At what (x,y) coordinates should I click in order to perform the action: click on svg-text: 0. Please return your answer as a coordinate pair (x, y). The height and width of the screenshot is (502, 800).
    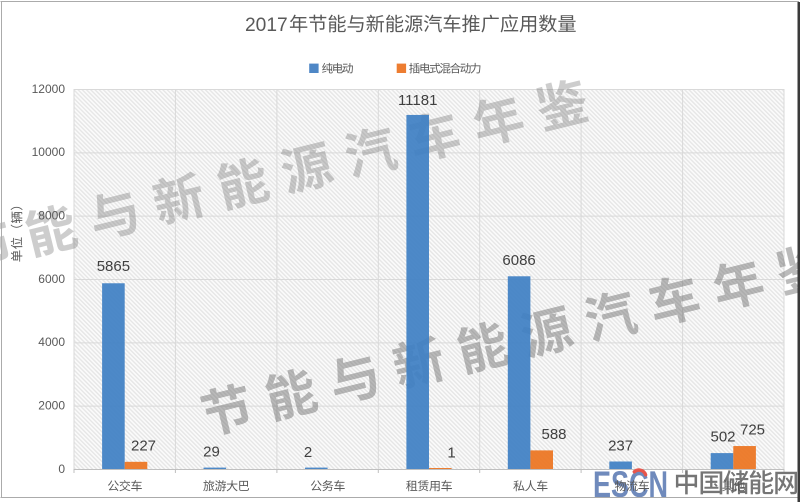
    Looking at the image, I should click on (61, 469).